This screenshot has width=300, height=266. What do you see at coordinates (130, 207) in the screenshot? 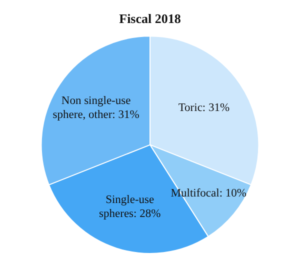
I see `slice-label: Single-use spheres: 28%` at bounding box center [130, 207].